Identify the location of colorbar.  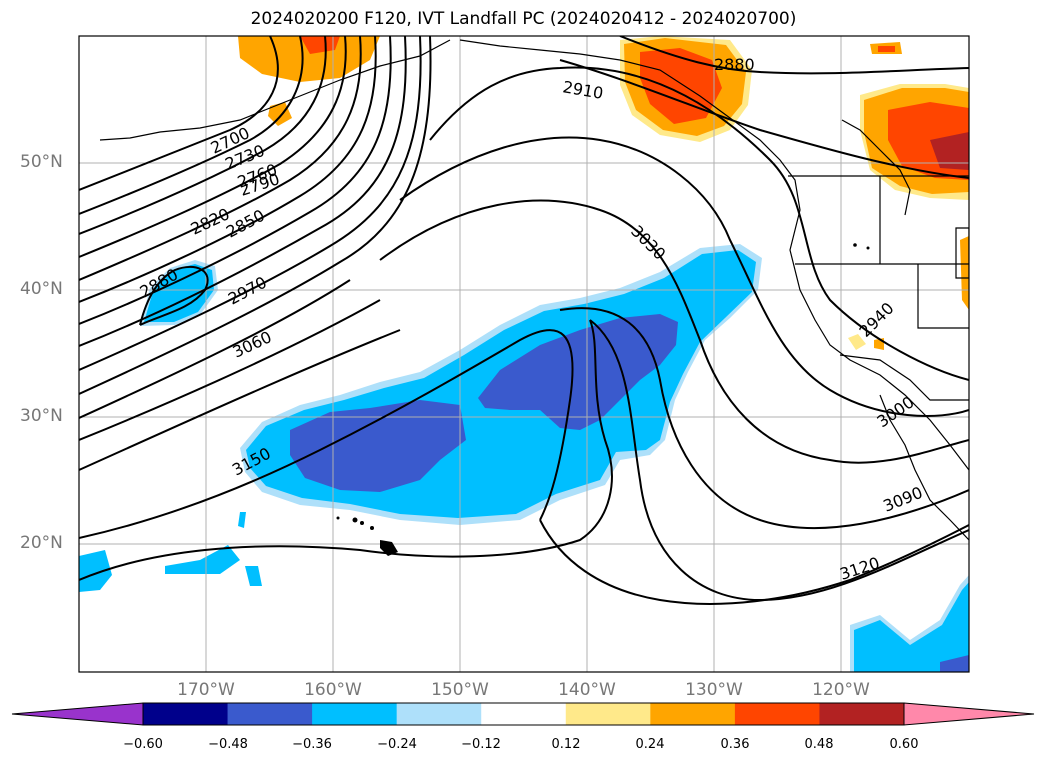
(523, 714).